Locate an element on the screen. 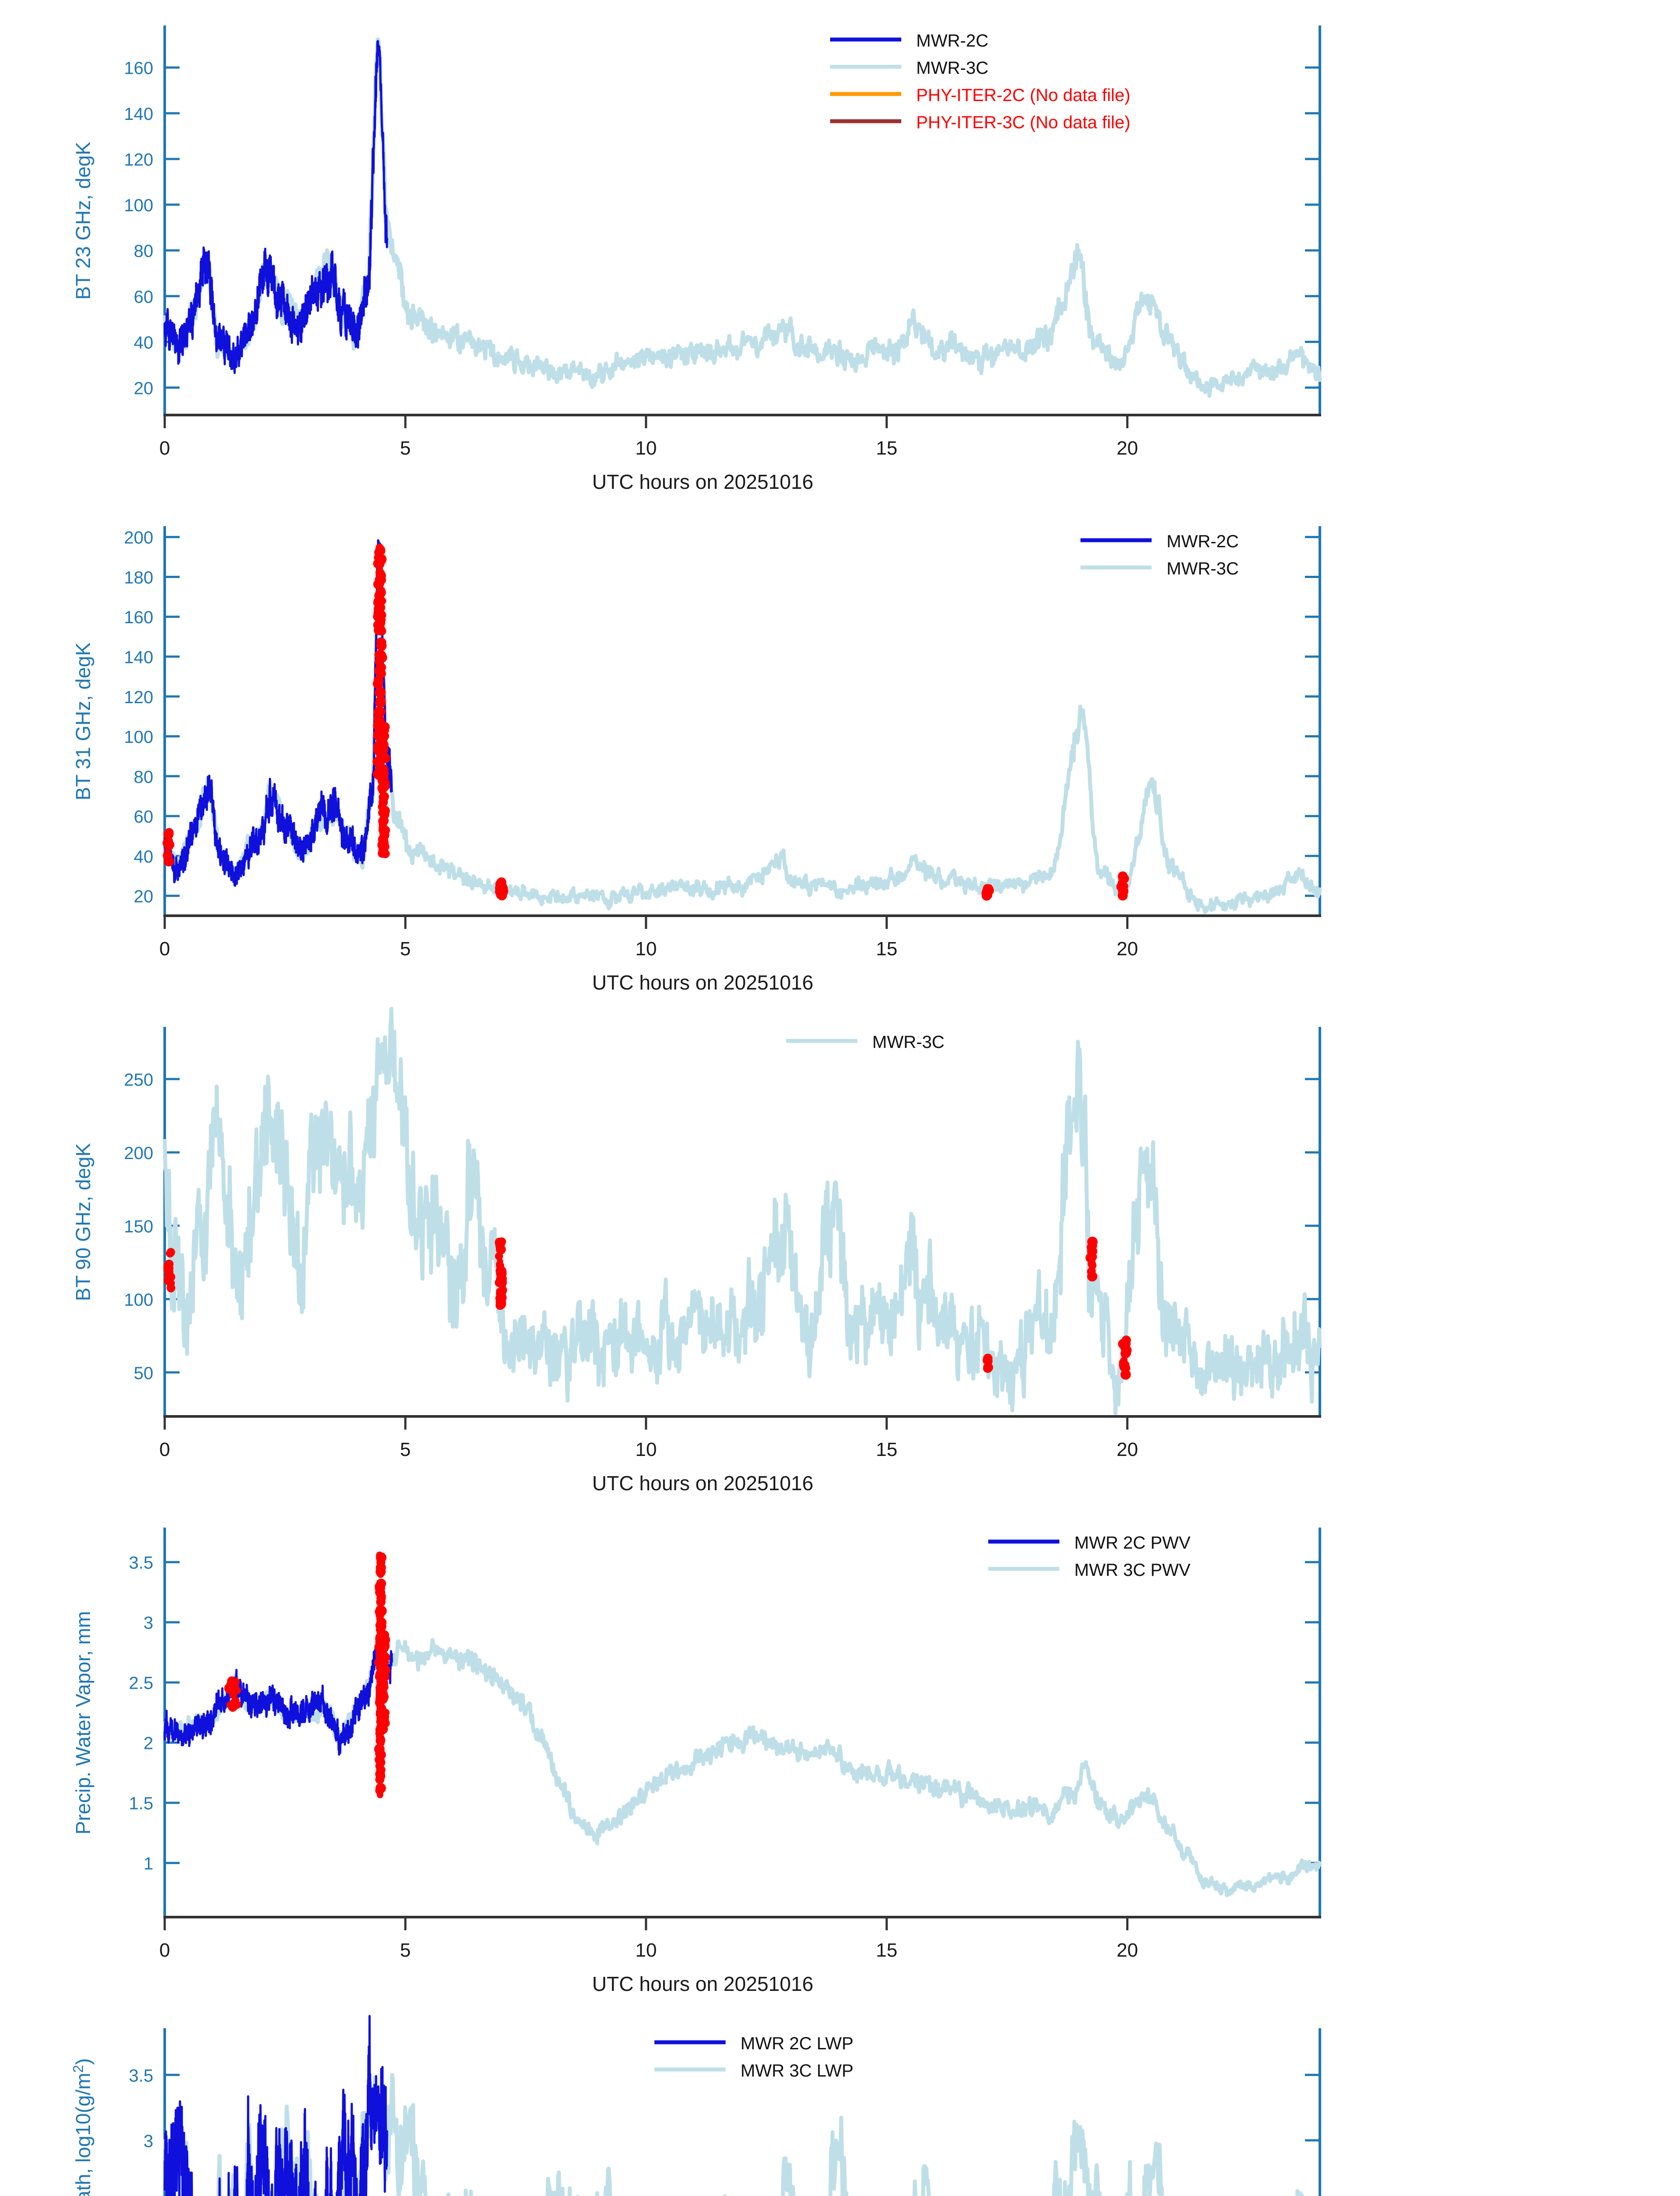  legend: MWR-3C is located at coordinates (865, 1042).